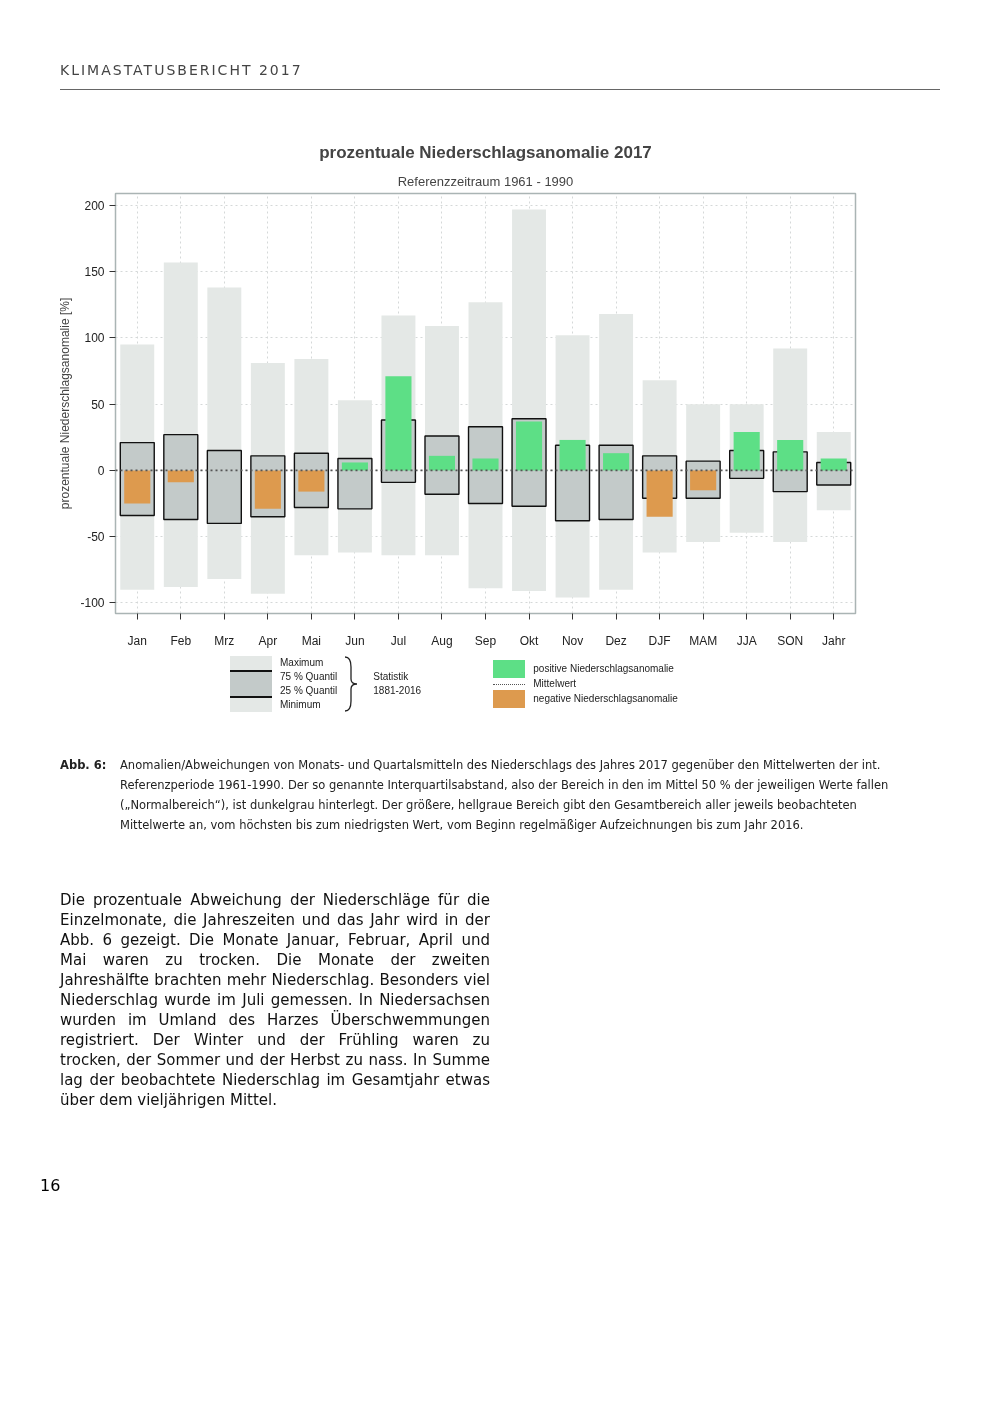 This screenshot has height=1413, width=1000. I want to click on chart-subtitle: Referenzzeitraum 1961 - 1990, so click(485, 181).